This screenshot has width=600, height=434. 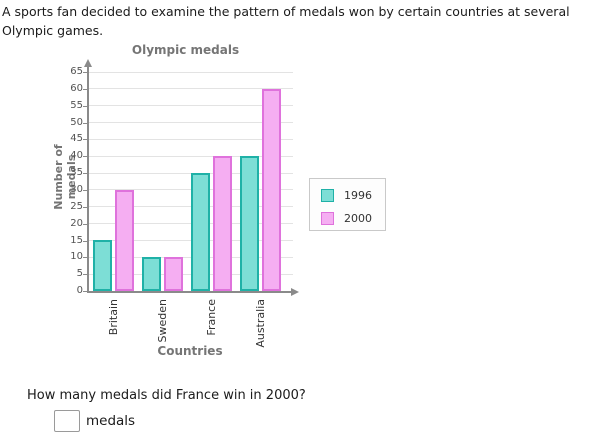 I want to click on x-axis-arrow-icon, so click(x=295, y=292).